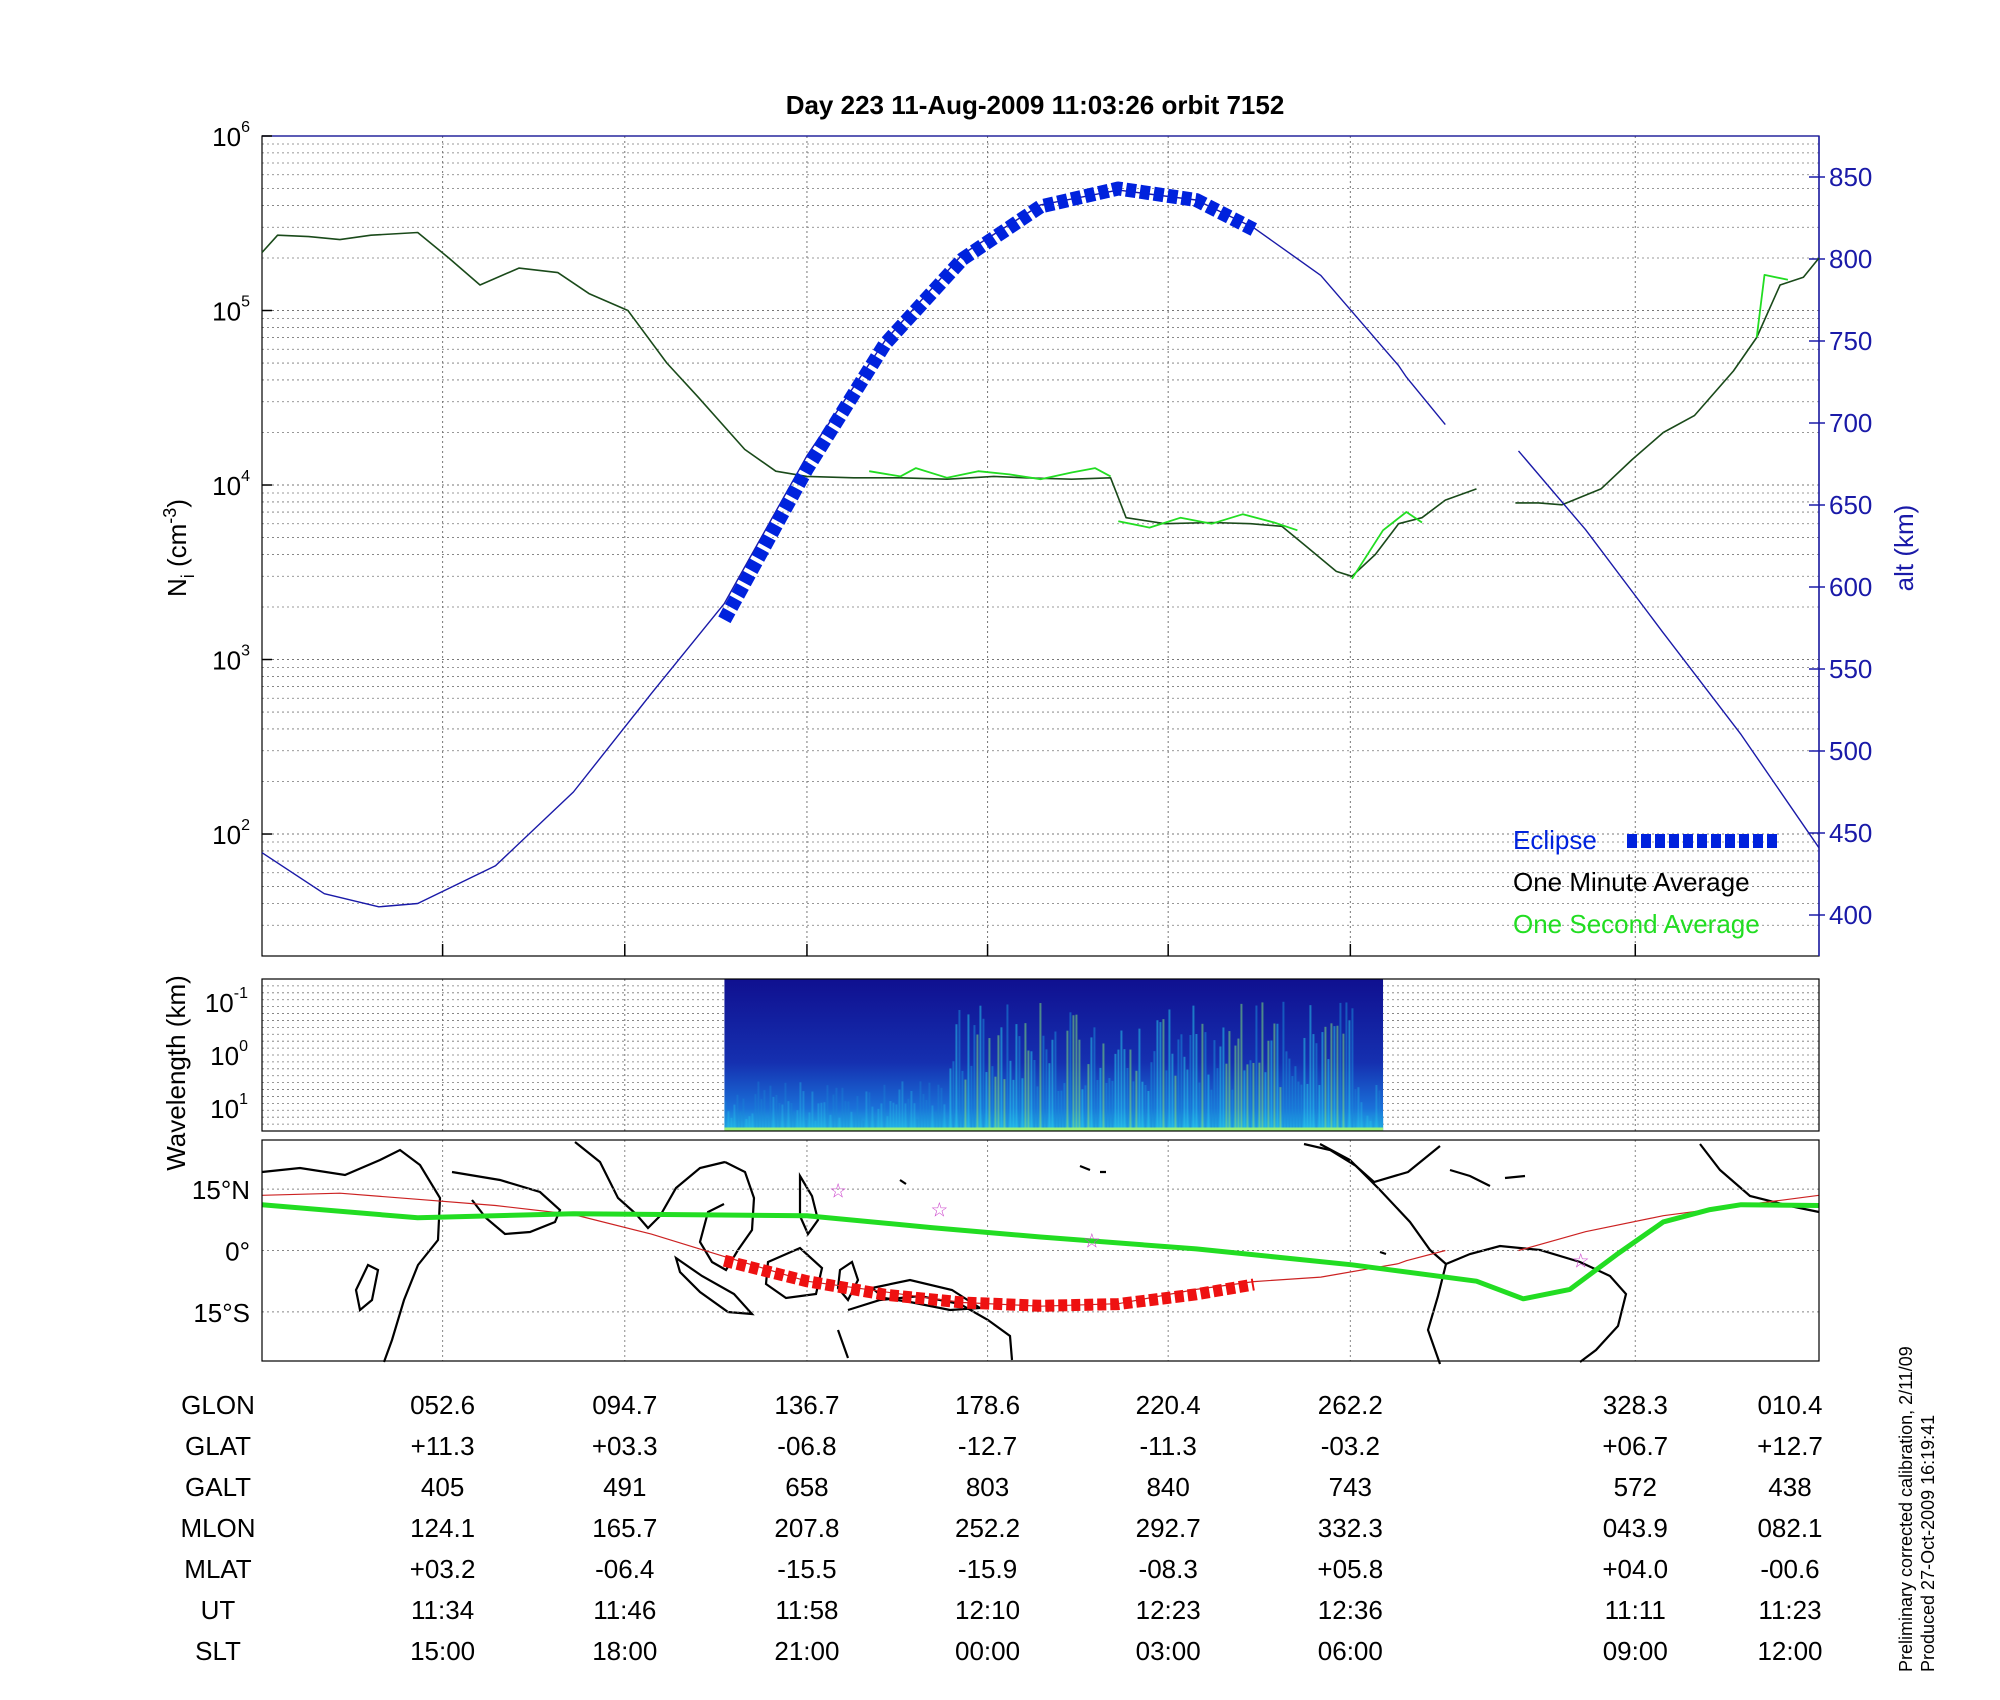  Describe the element at coordinates (807, 1610) in the screenshot. I see `table-cell: 11:58` at that location.